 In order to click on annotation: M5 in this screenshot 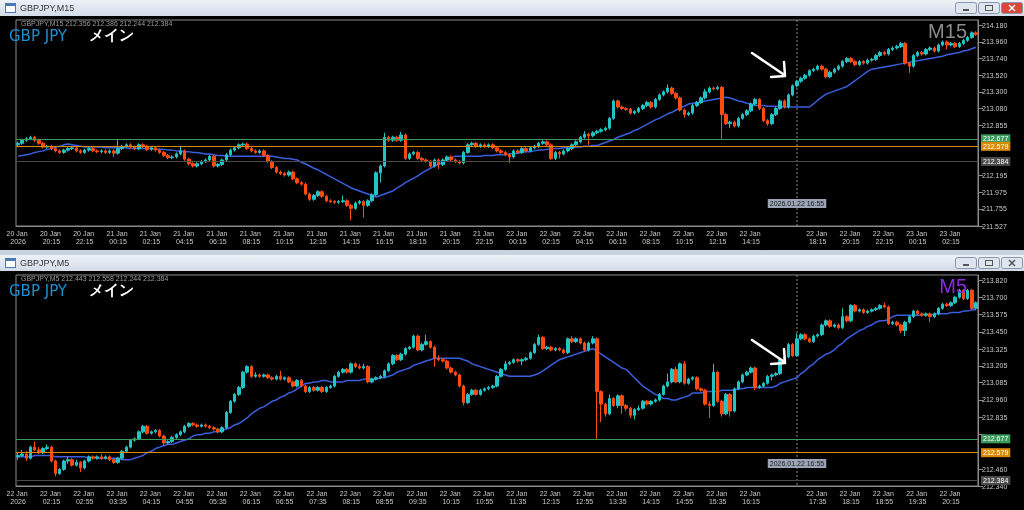, I will do `click(953, 286)`.